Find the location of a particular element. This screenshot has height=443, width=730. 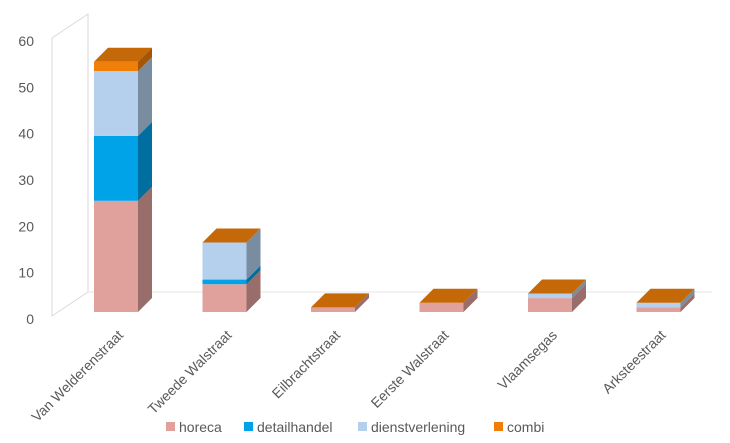

legend-item-horeca: horeca is located at coordinates (194, 427).